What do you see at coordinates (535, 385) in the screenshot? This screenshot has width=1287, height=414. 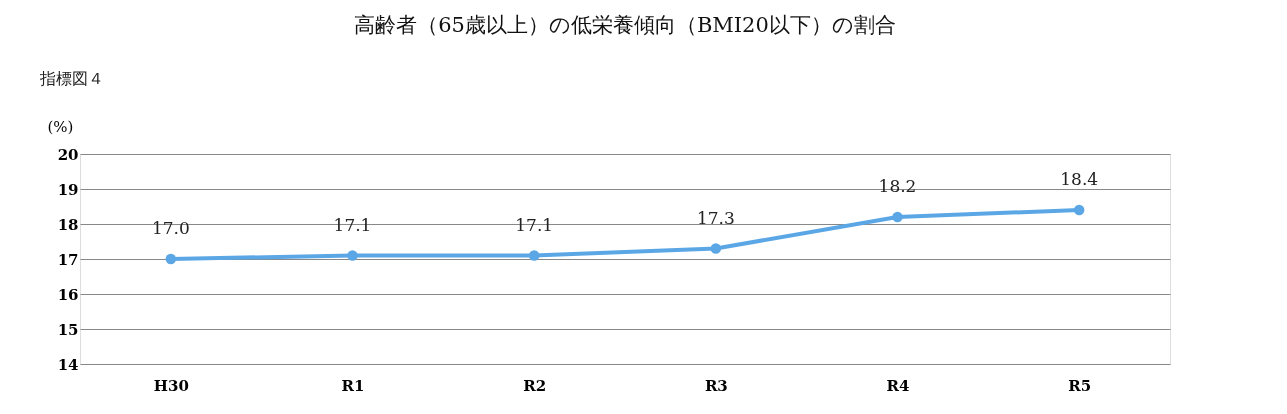 I see `x-tick-label: R2` at bounding box center [535, 385].